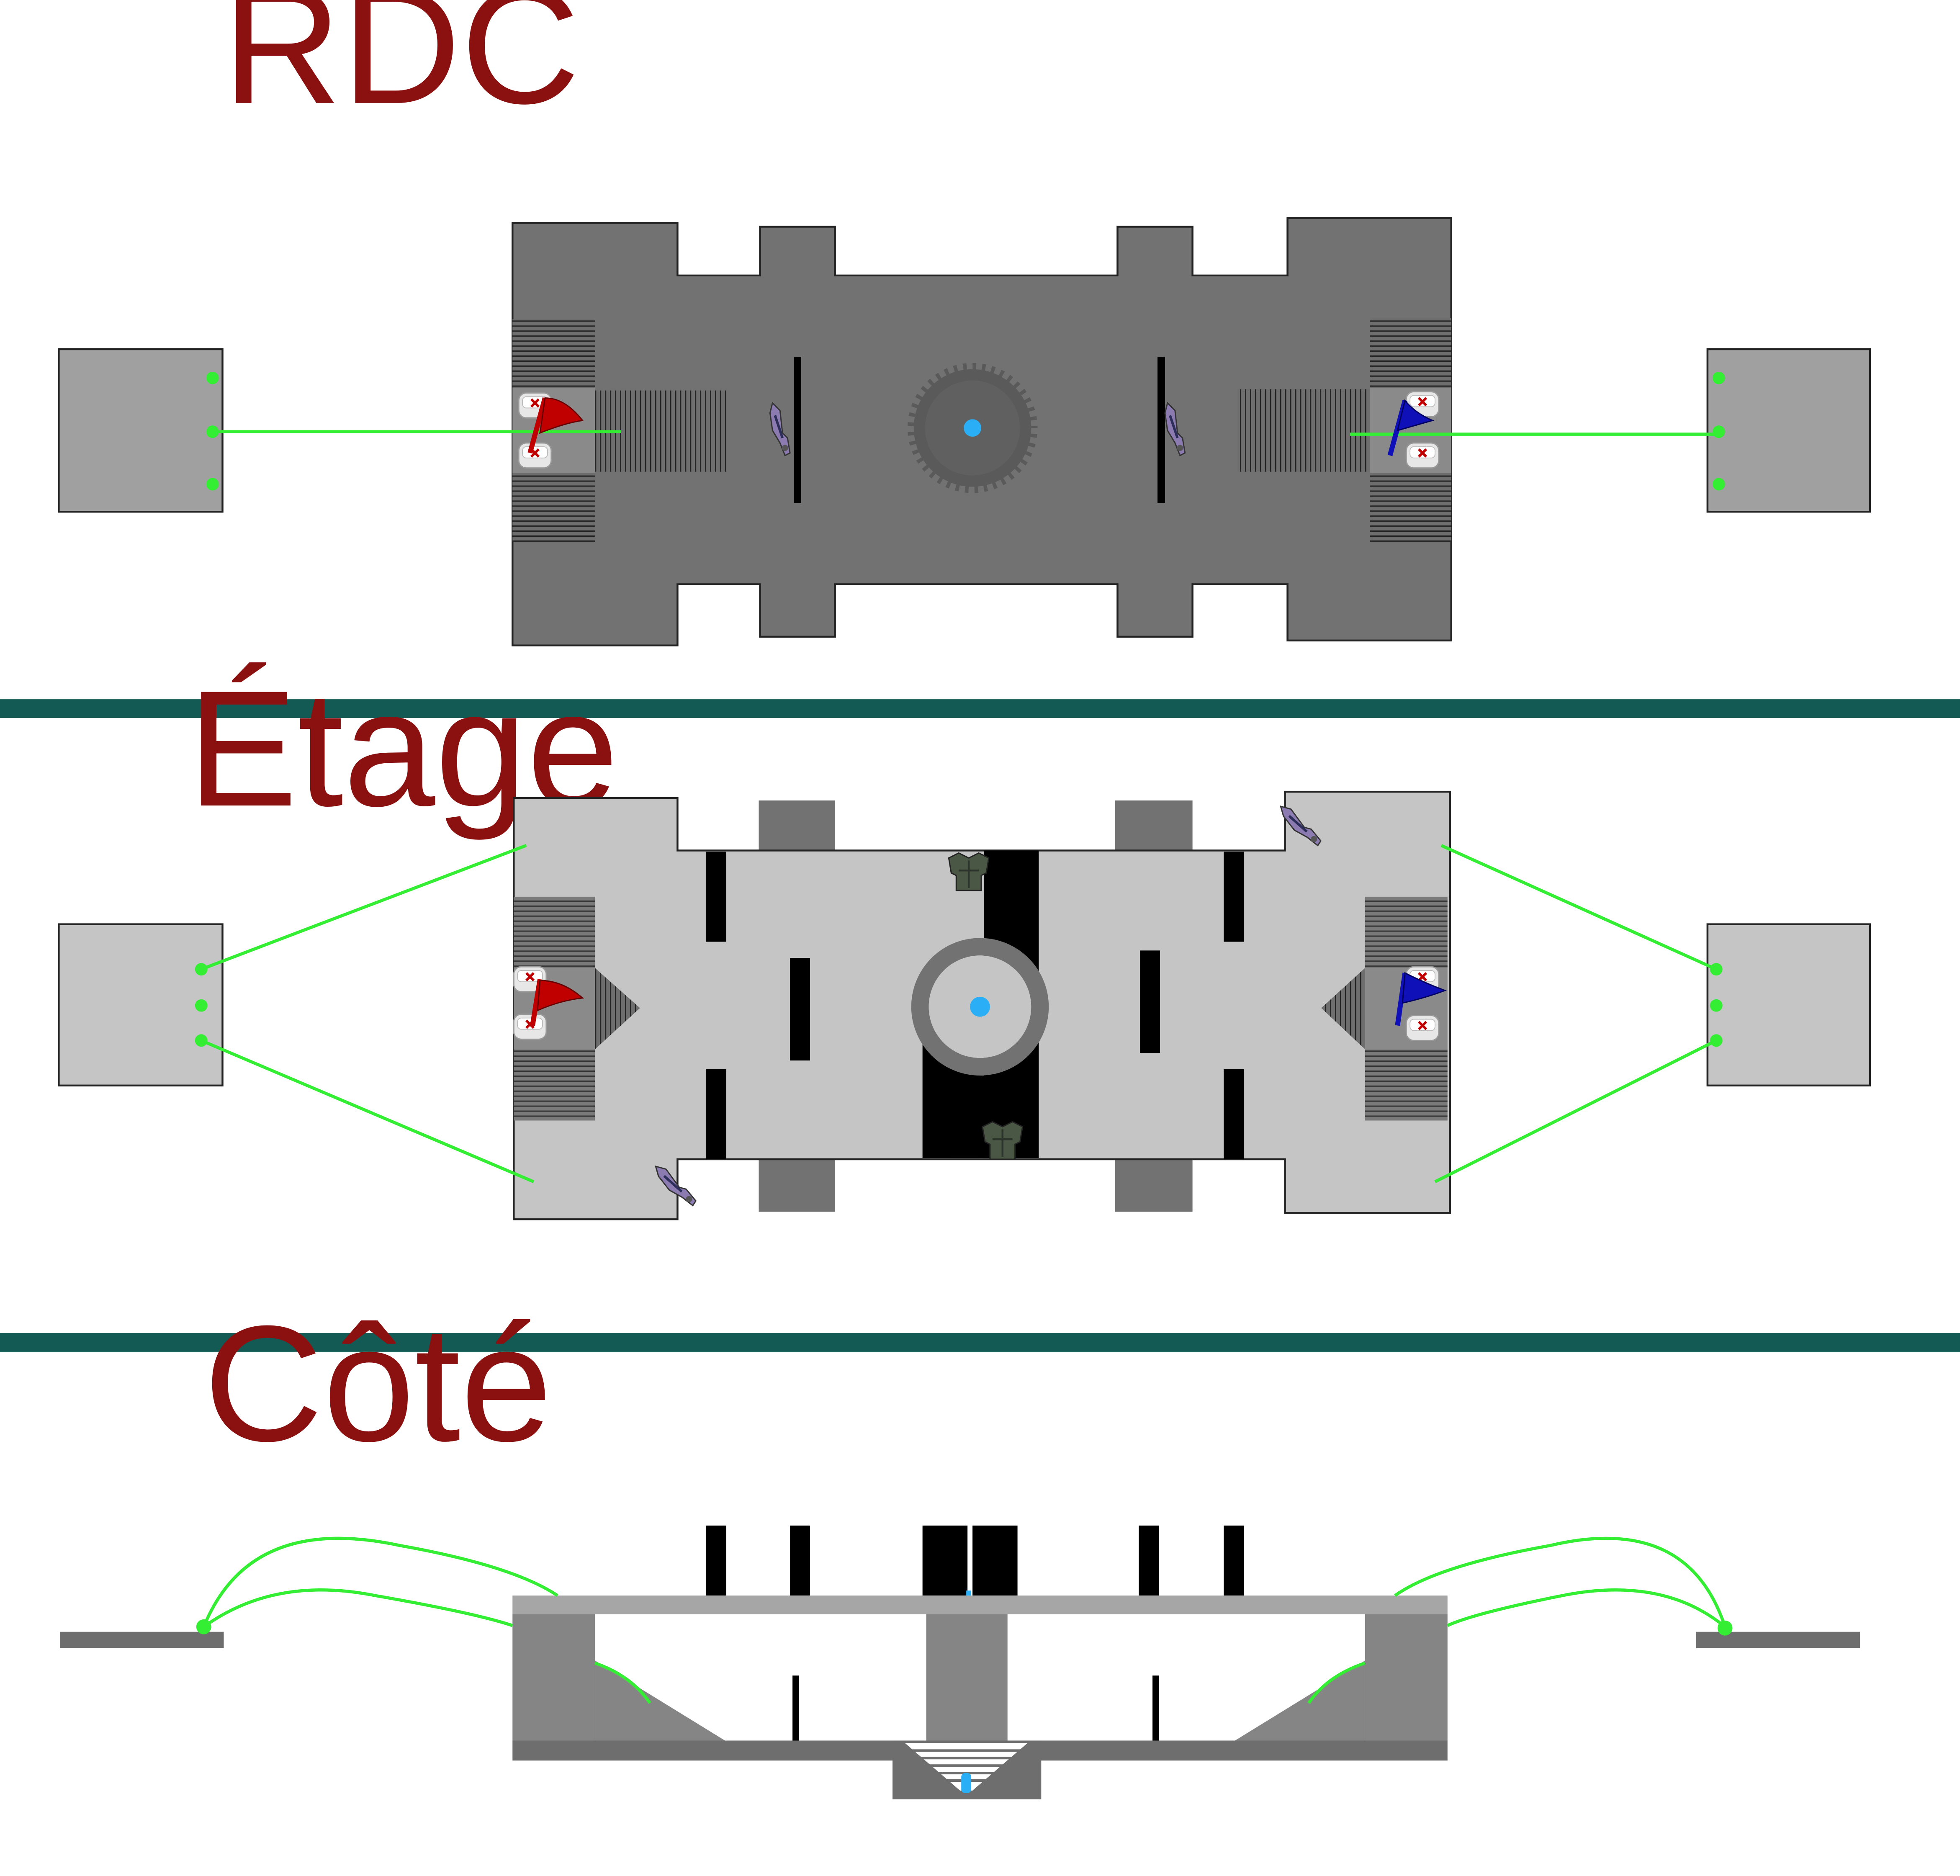 The height and width of the screenshot is (1876, 1960). What do you see at coordinates (401, 69) in the screenshot?
I see `ground-floor-title: RDC` at bounding box center [401, 69].